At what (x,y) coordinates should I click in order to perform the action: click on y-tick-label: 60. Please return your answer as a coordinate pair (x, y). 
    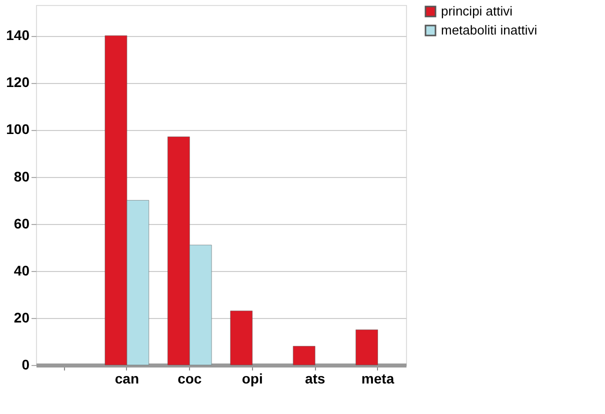
    Looking at the image, I should click on (22, 223).